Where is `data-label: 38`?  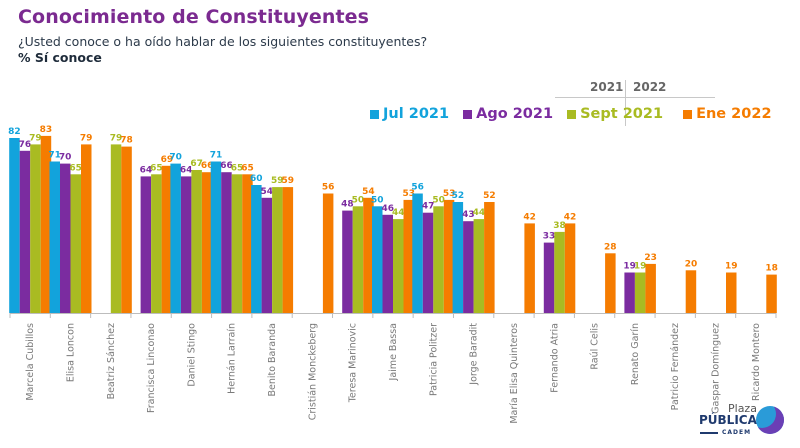 data-label: 38 is located at coordinates (559, 226).